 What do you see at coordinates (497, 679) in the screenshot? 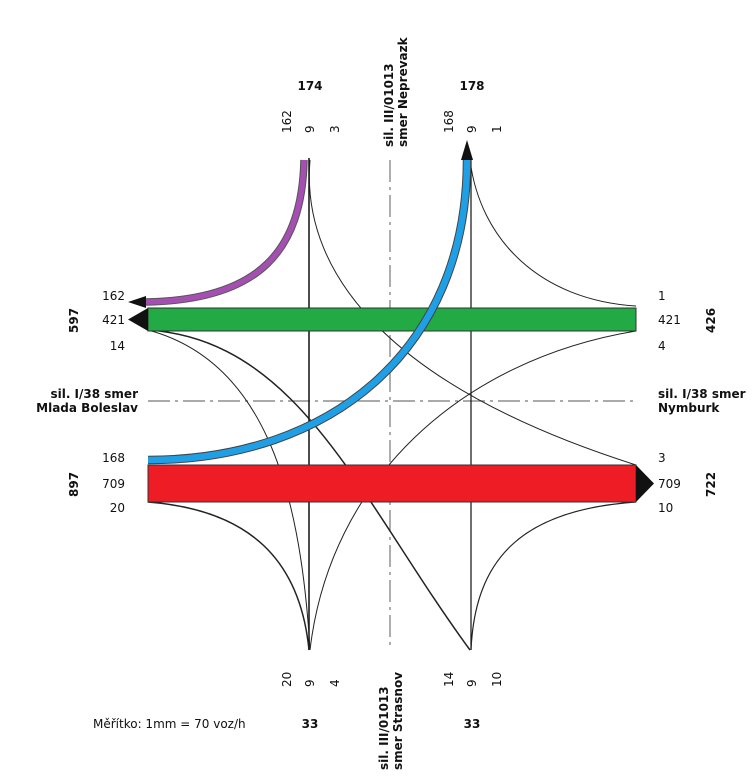
I see `south-right-flow: 10` at bounding box center [497, 679].